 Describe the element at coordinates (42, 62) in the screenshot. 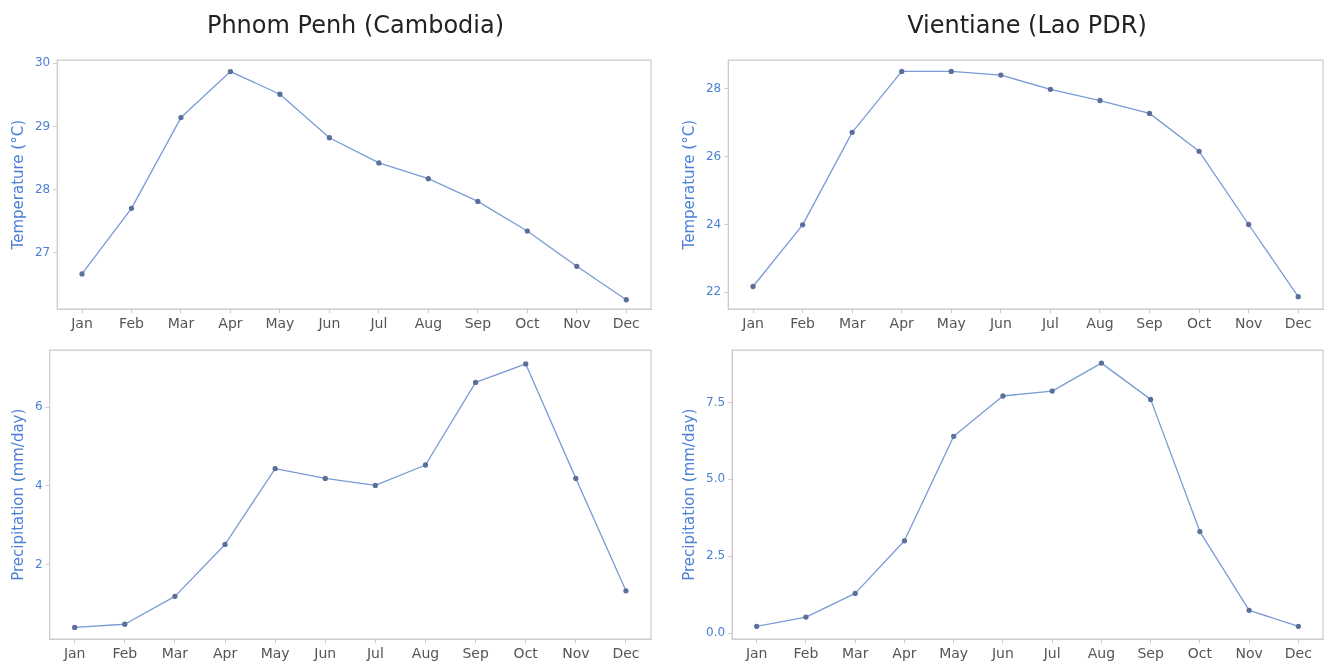

I see `y-tick-label: 30` at that location.